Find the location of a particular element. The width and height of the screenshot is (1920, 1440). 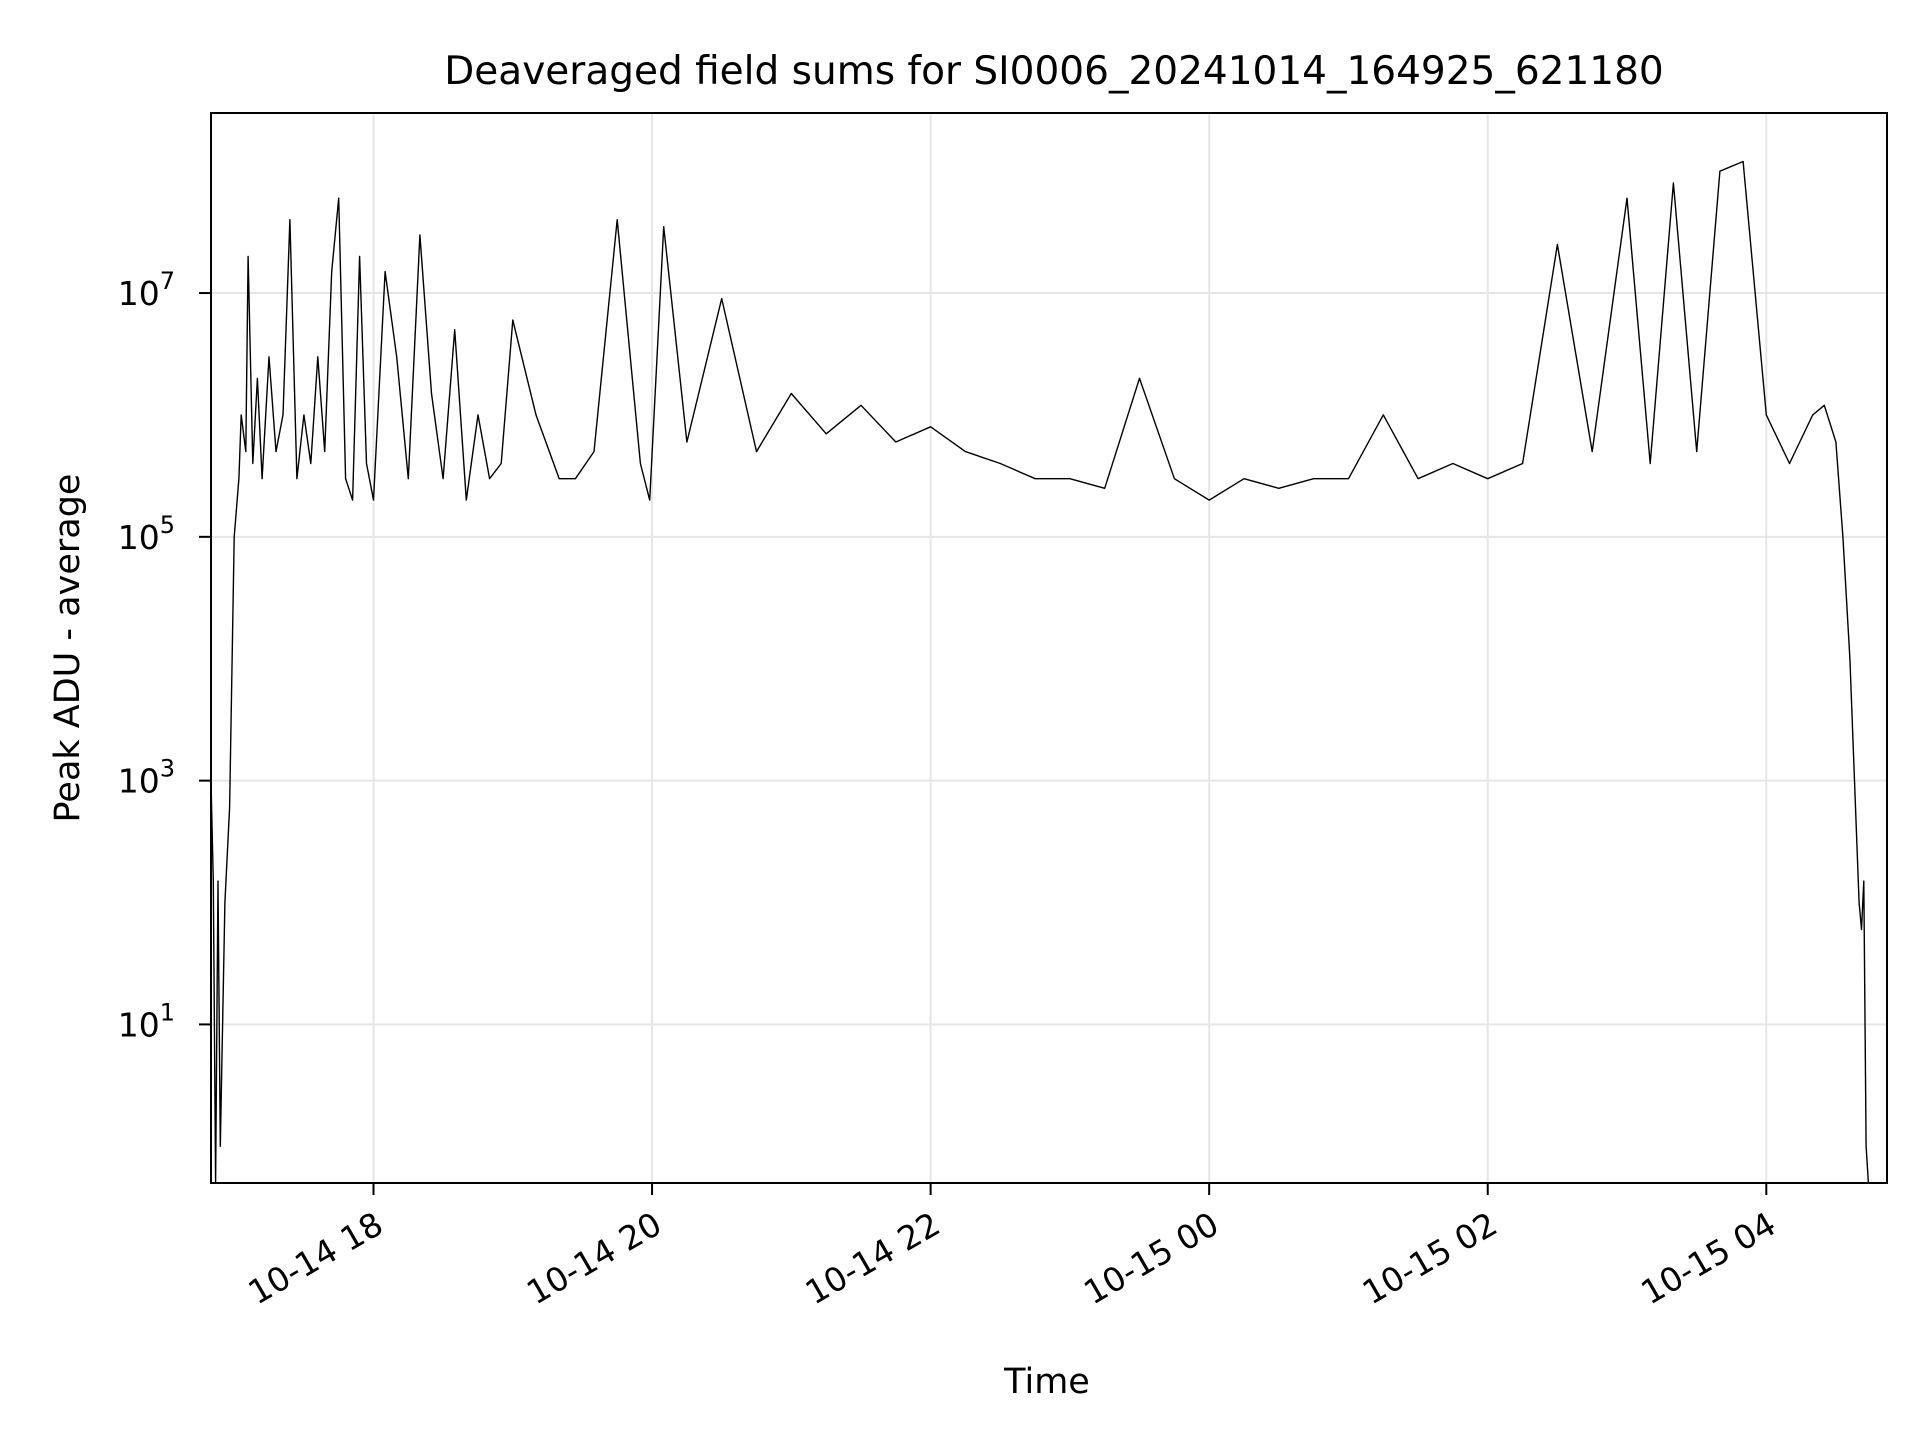

y-tick-label: 10⁵ is located at coordinates (146, 534).